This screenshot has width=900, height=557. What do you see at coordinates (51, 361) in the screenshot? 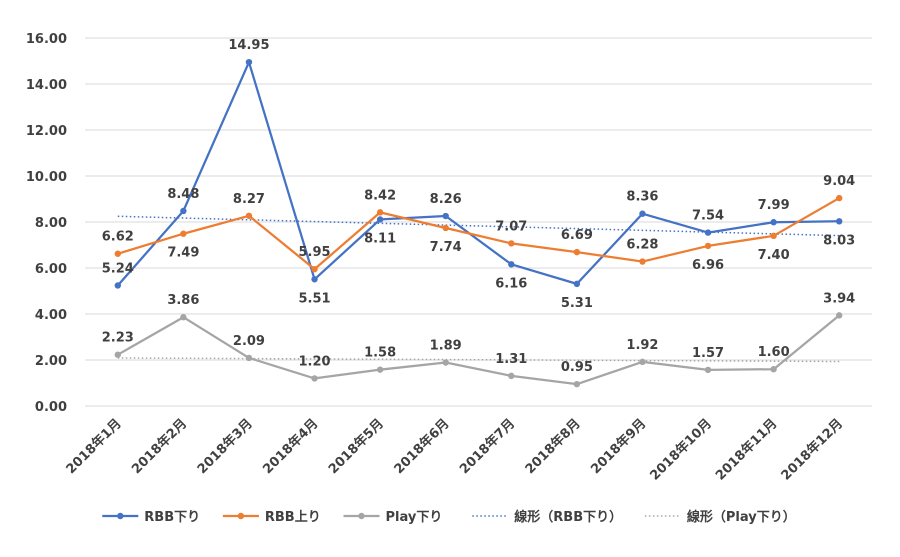
I see `y-tick-label: 2.00` at bounding box center [51, 361].